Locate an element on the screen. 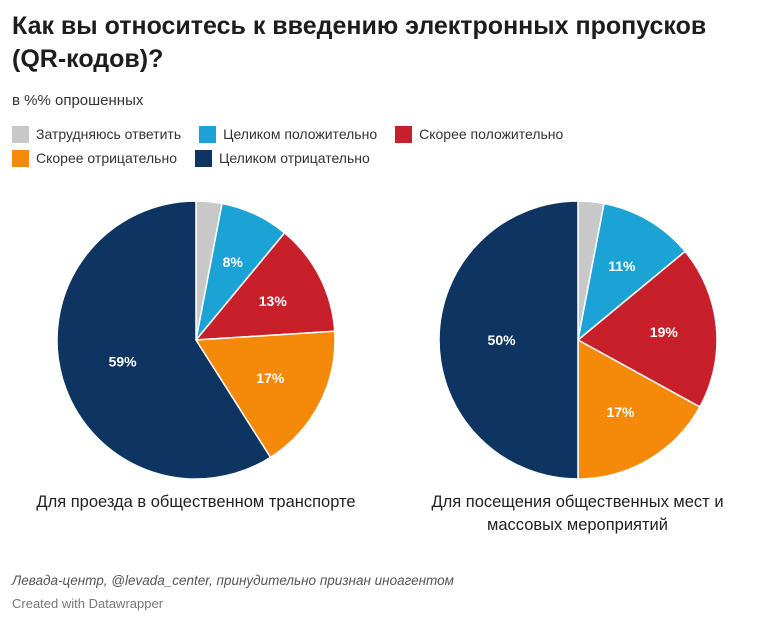  slice-data-label: 50% is located at coordinates (502, 340).